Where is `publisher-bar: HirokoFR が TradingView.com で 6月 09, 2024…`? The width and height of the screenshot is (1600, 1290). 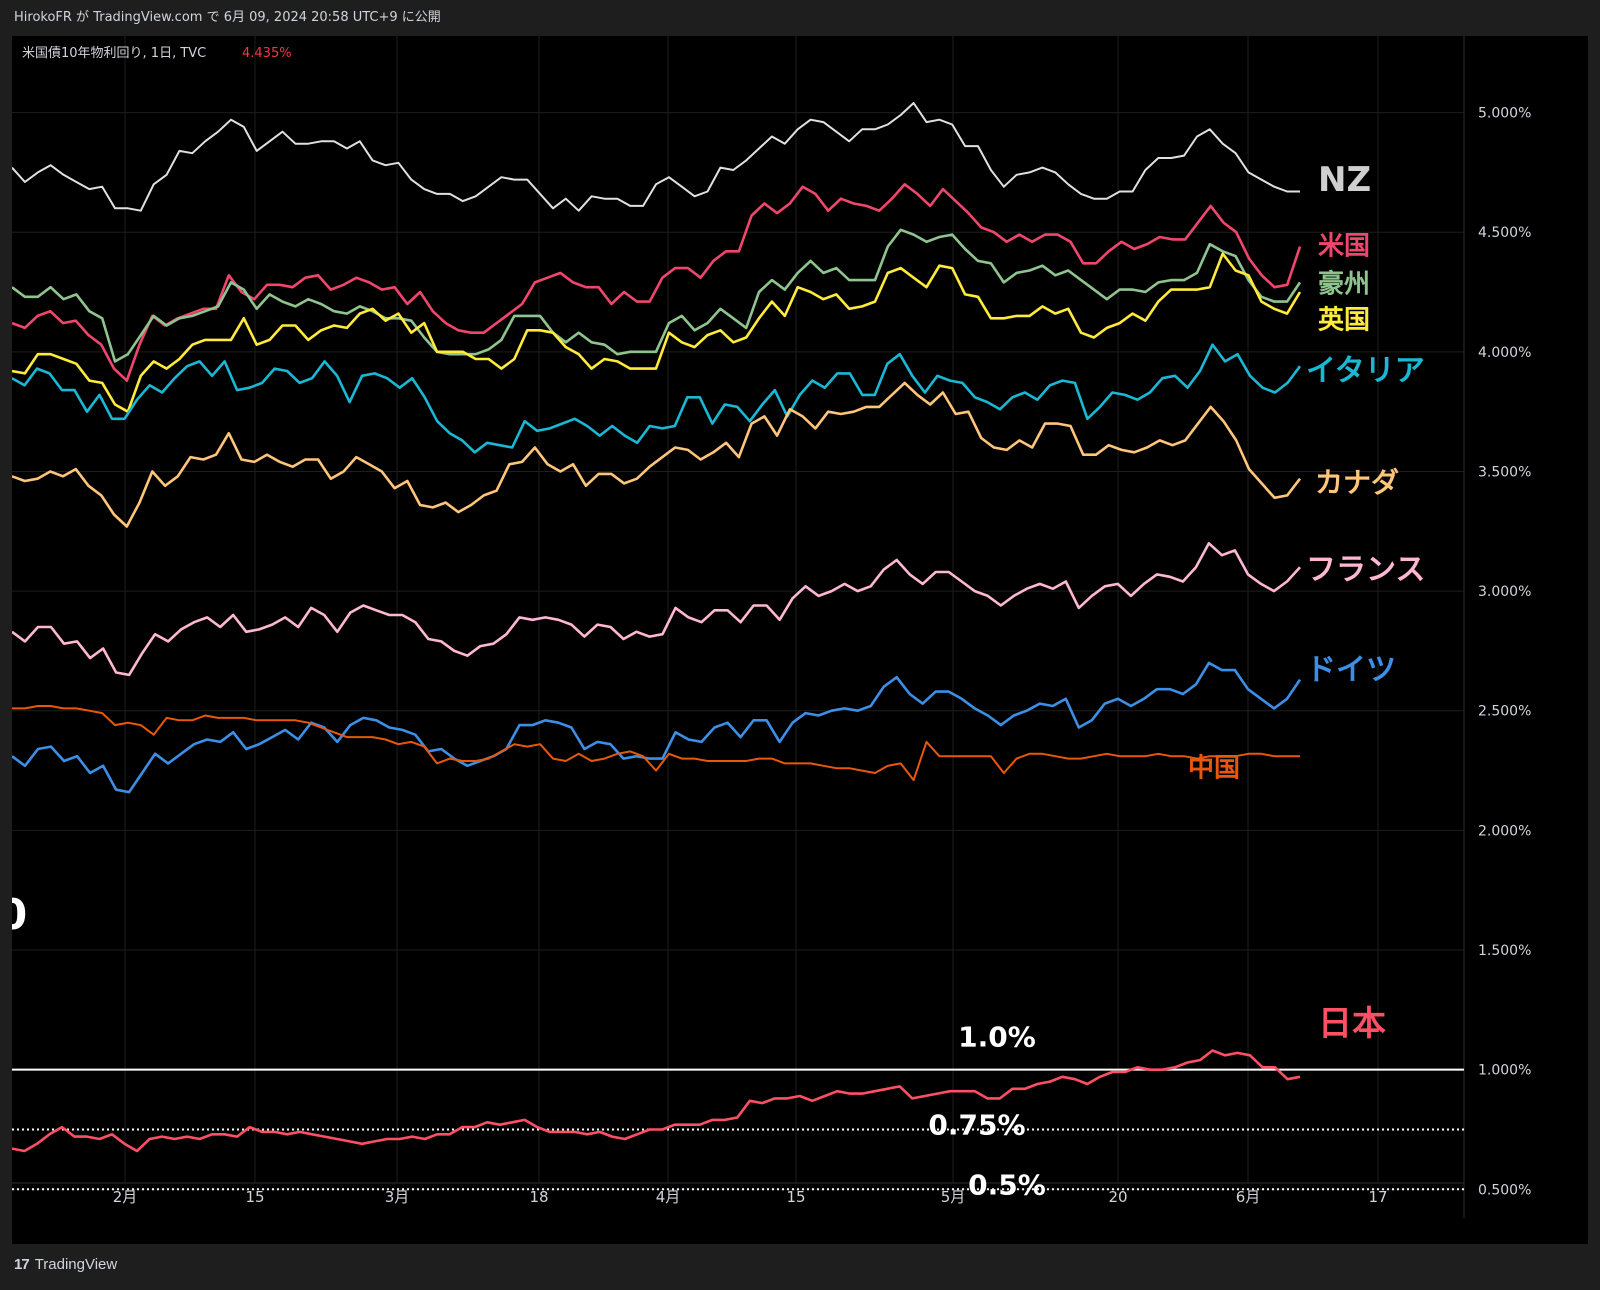
publisher-bar: HirokoFR が TradingView.com で 6月 09, 2024… is located at coordinates (800, 18).